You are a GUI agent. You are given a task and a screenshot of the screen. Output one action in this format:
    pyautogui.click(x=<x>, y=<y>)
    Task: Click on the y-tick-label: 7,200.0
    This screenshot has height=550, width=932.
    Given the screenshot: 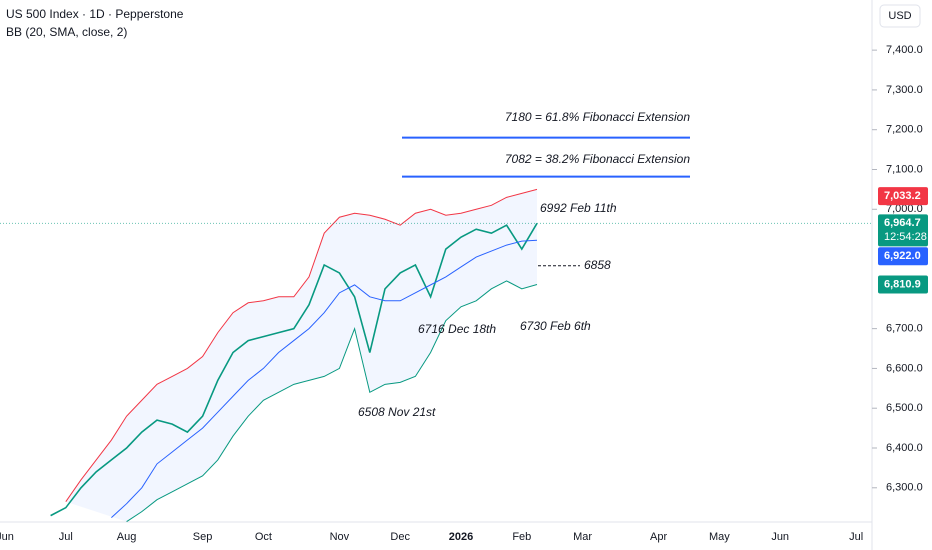 What is the action you would take?
    pyautogui.click(x=904, y=130)
    